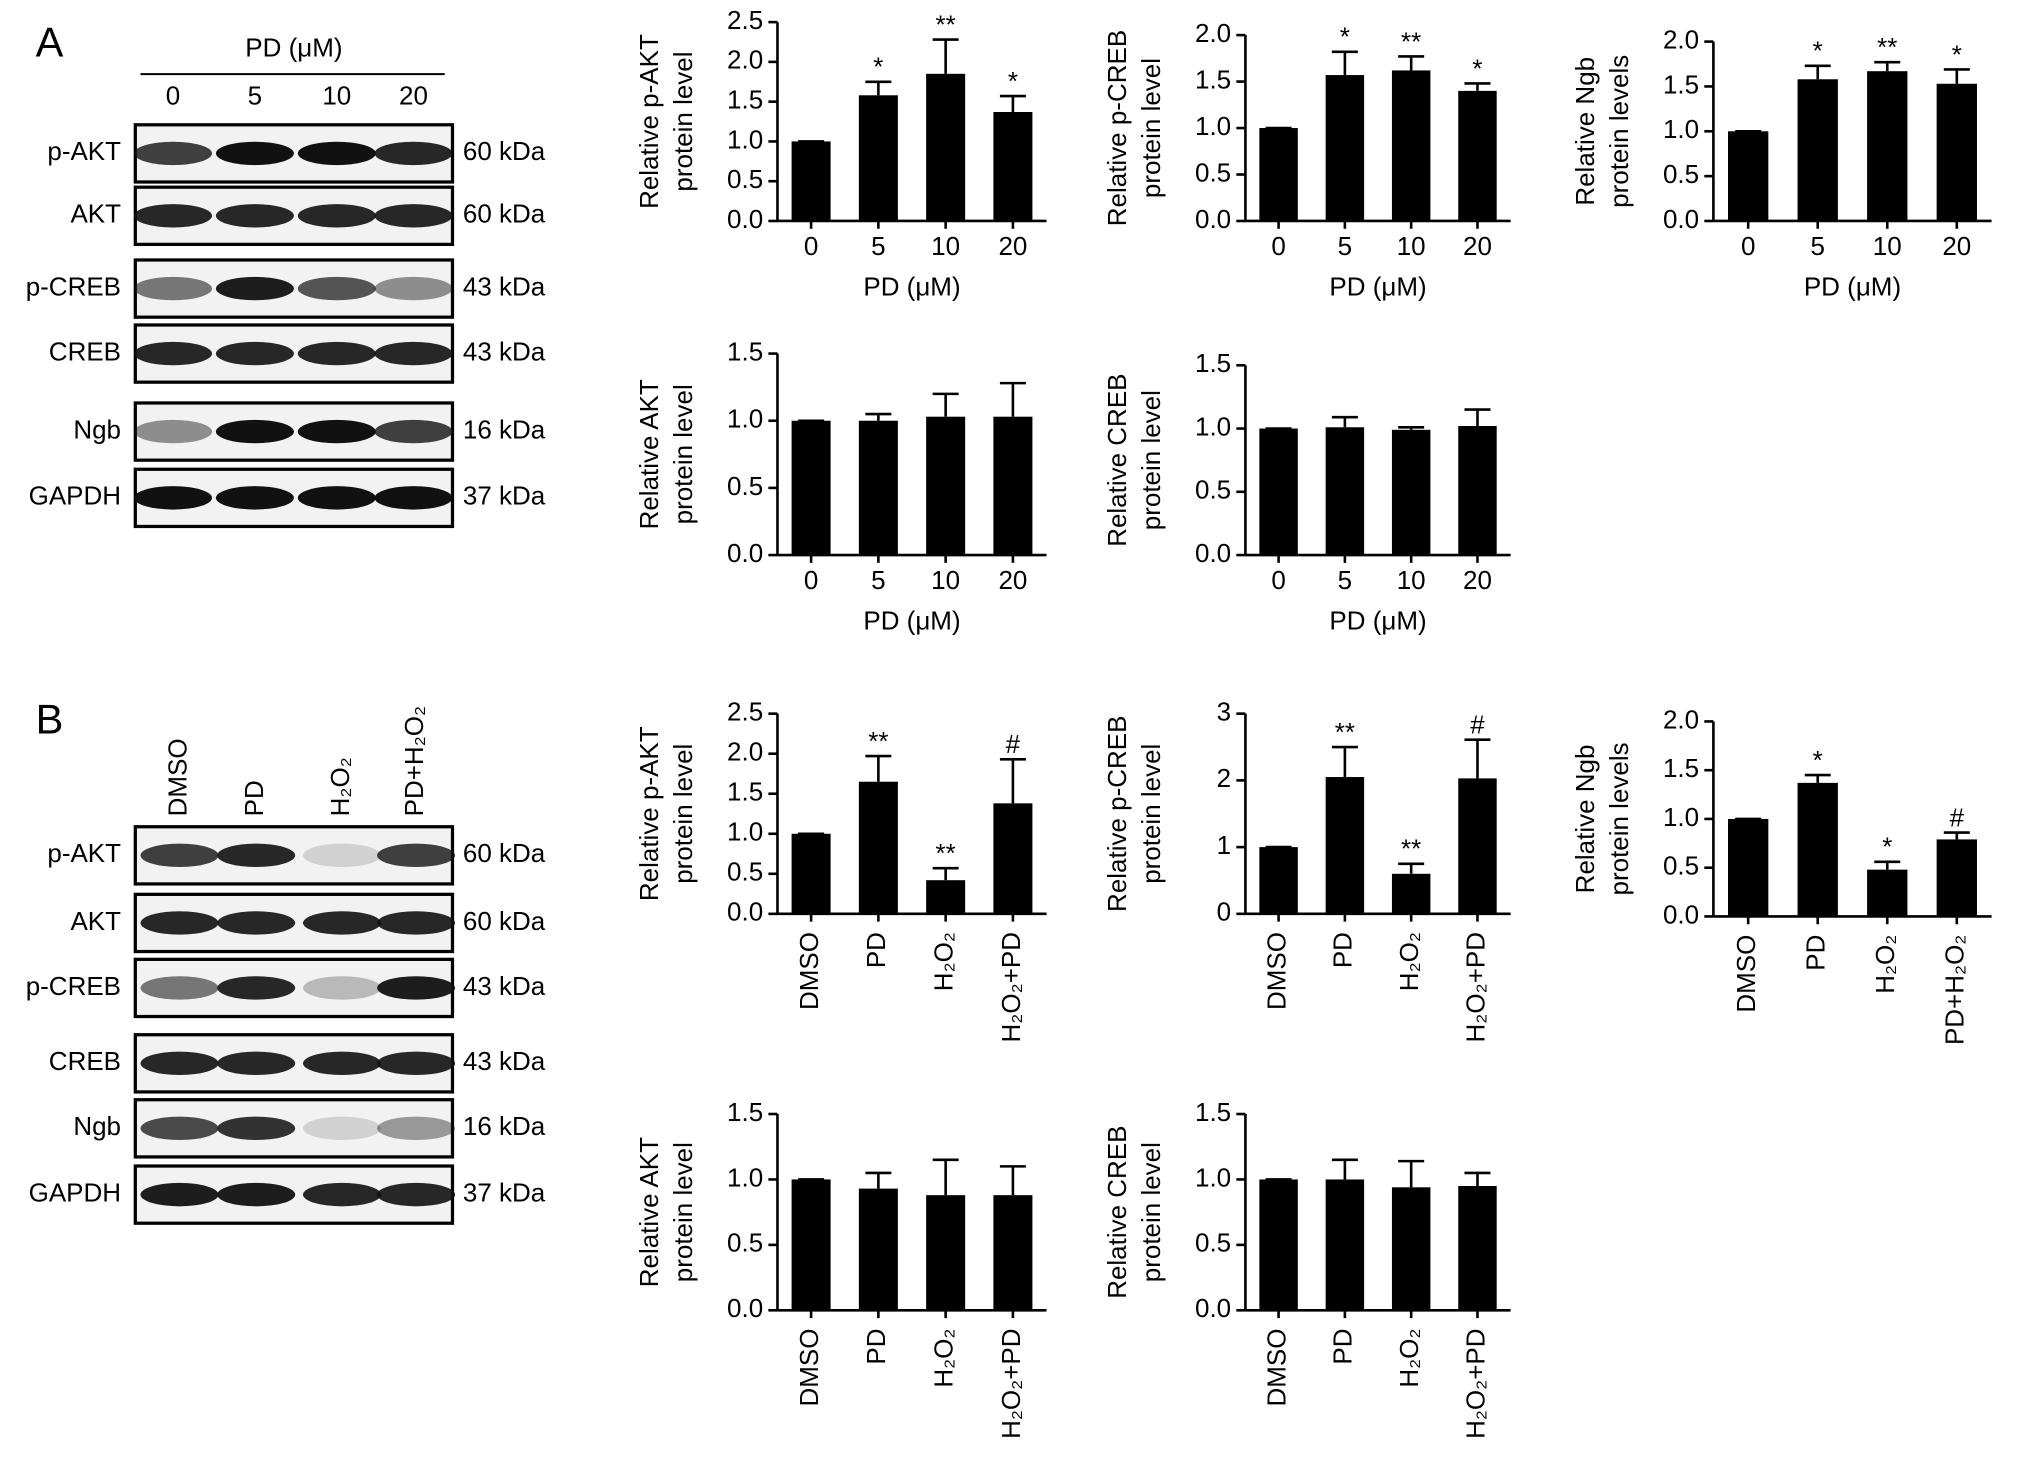 The height and width of the screenshot is (1465, 2032). Describe the element at coordinates (75, 1192) in the screenshot. I see `row-label: GAPDH` at that location.